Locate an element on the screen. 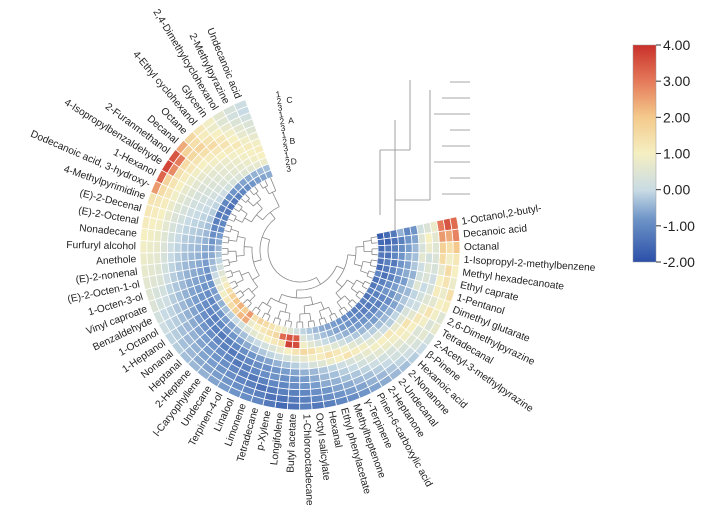 The width and height of the screenshot is (723, 524). row-label: Nonadecane is located at coordinates (108, 231).